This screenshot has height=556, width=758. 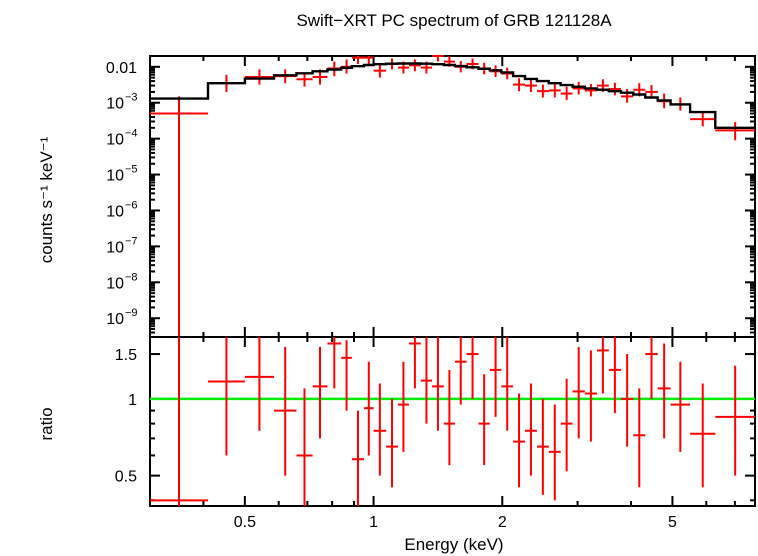 What do you see at coordinates (126, 355) in the screenshot?
I see `y-tick-label: 1.5` at bounding box center [126, 355].